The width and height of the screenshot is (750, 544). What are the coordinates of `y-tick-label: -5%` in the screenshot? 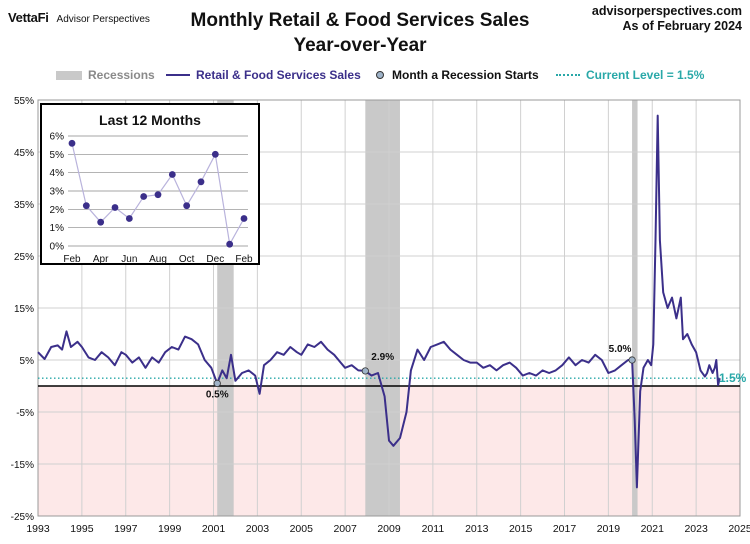 It's located at (25, 413).